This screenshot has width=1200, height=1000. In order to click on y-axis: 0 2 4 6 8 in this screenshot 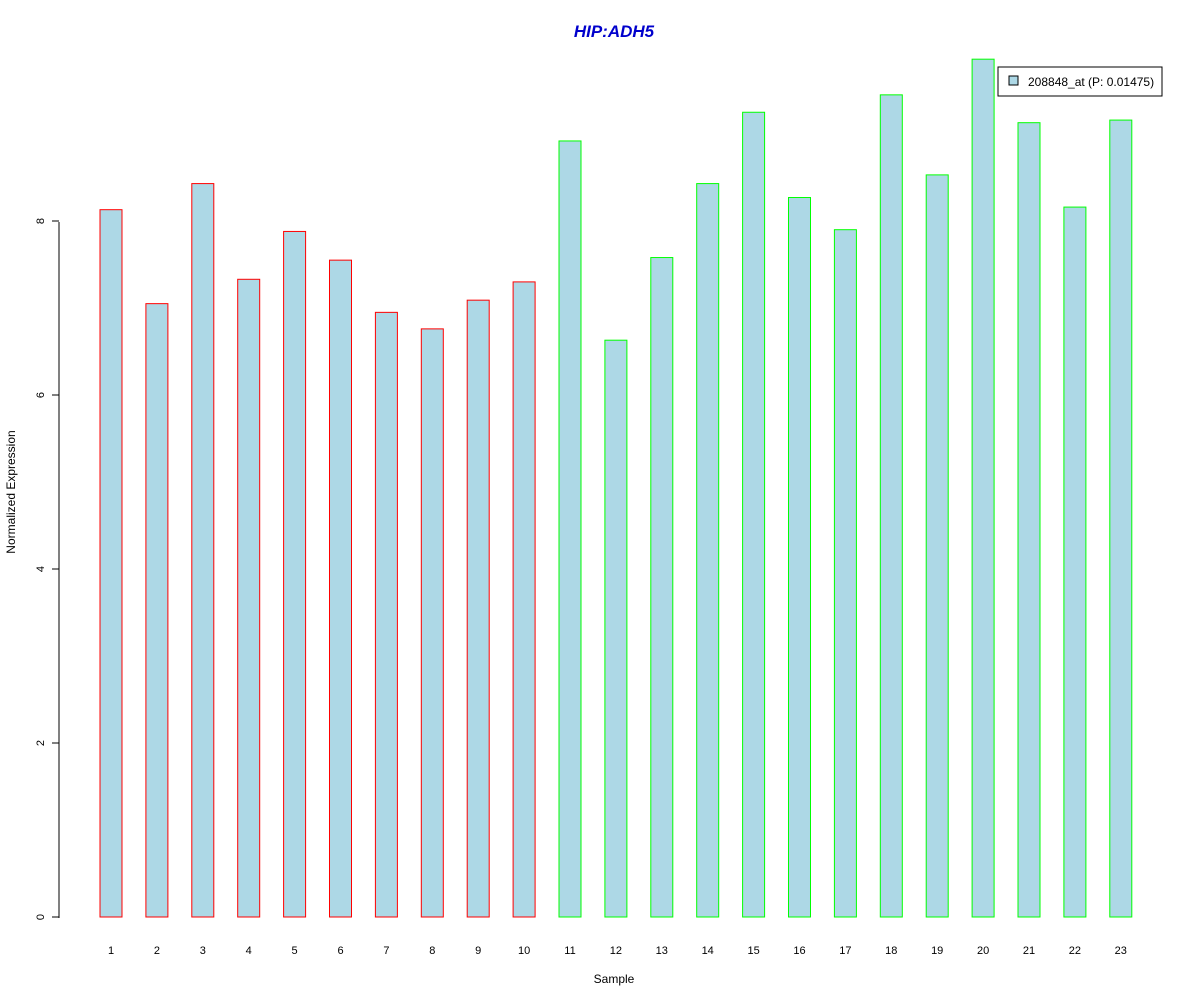, I will do `click(47, 569)`.